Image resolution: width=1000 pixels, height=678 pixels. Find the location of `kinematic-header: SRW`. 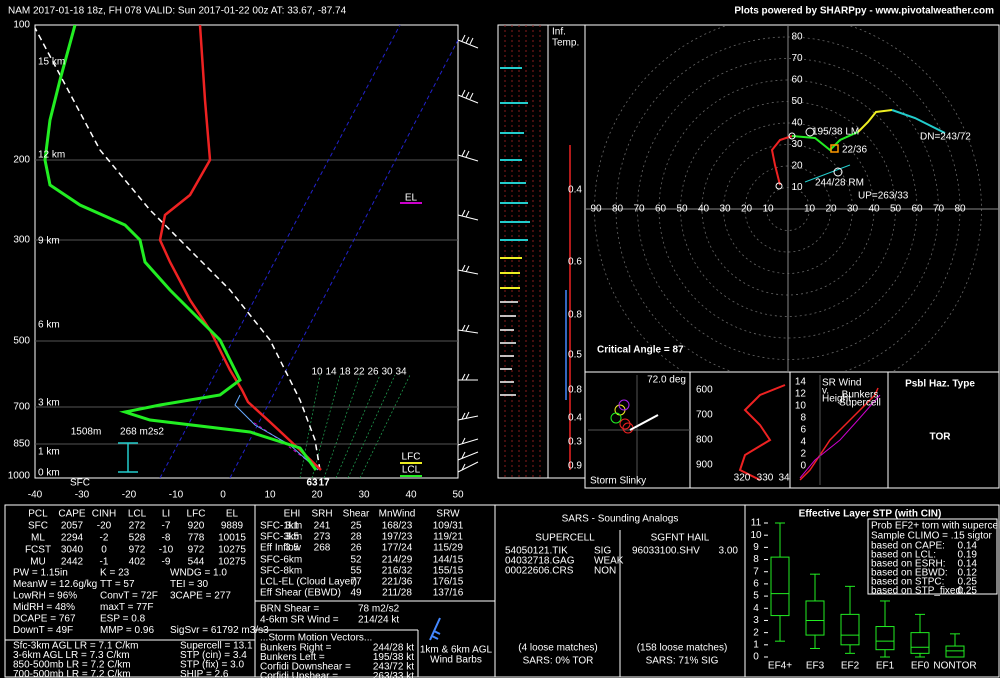

kinematic-header: SRW is located at coordinates (448, 514).